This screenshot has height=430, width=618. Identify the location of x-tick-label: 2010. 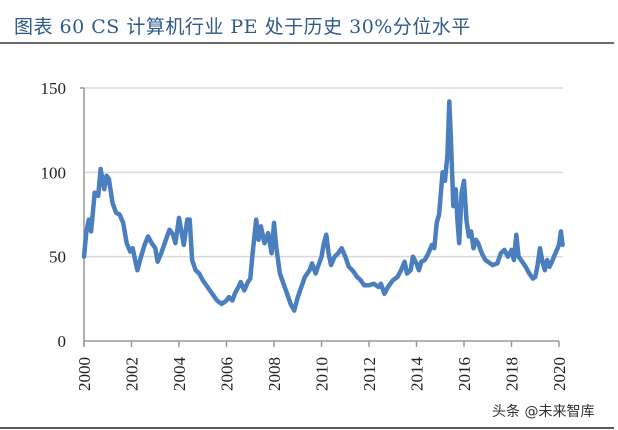
(322, 374).